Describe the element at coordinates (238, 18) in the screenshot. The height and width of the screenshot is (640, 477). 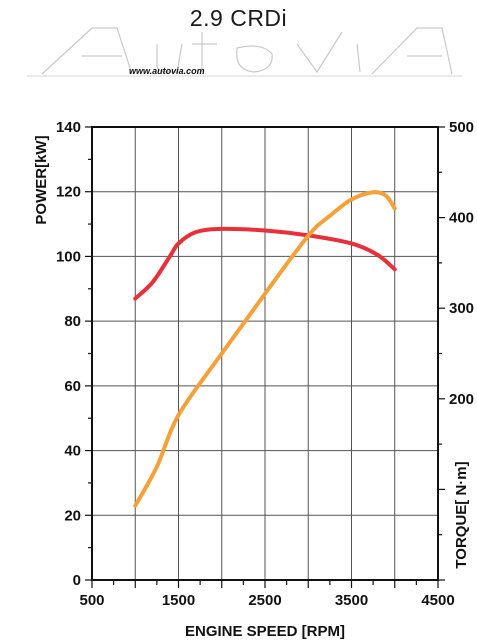
I see `page-title: 2.9 CRDi` at that location.